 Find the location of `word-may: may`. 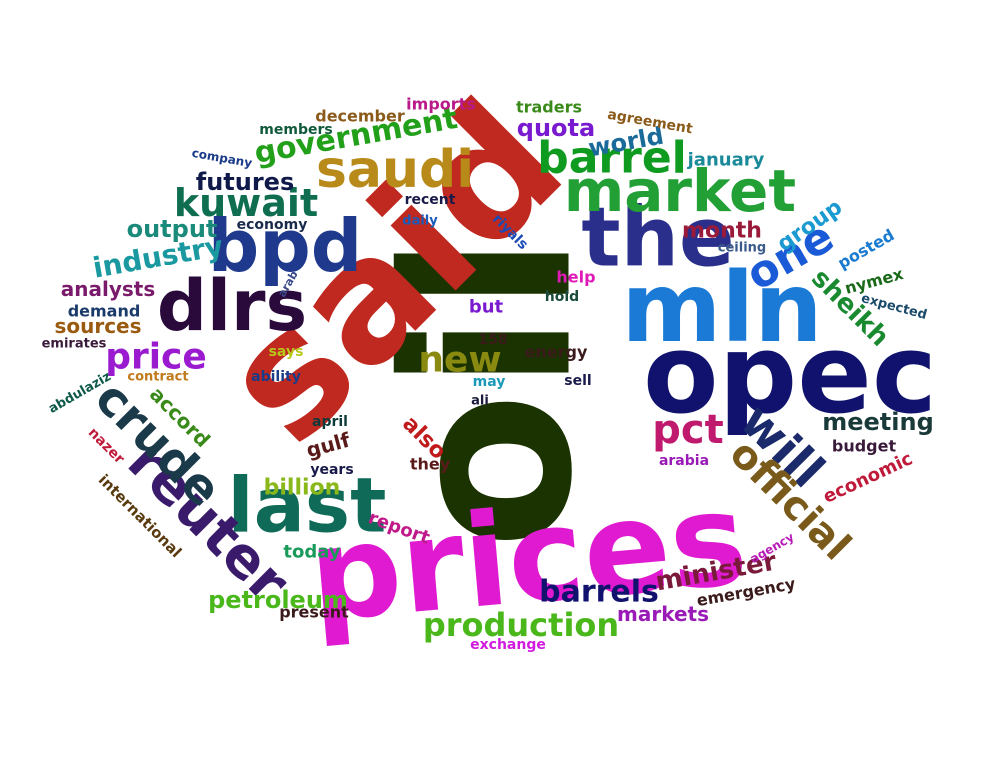

word-may: may is located at coordinates (489, 382).